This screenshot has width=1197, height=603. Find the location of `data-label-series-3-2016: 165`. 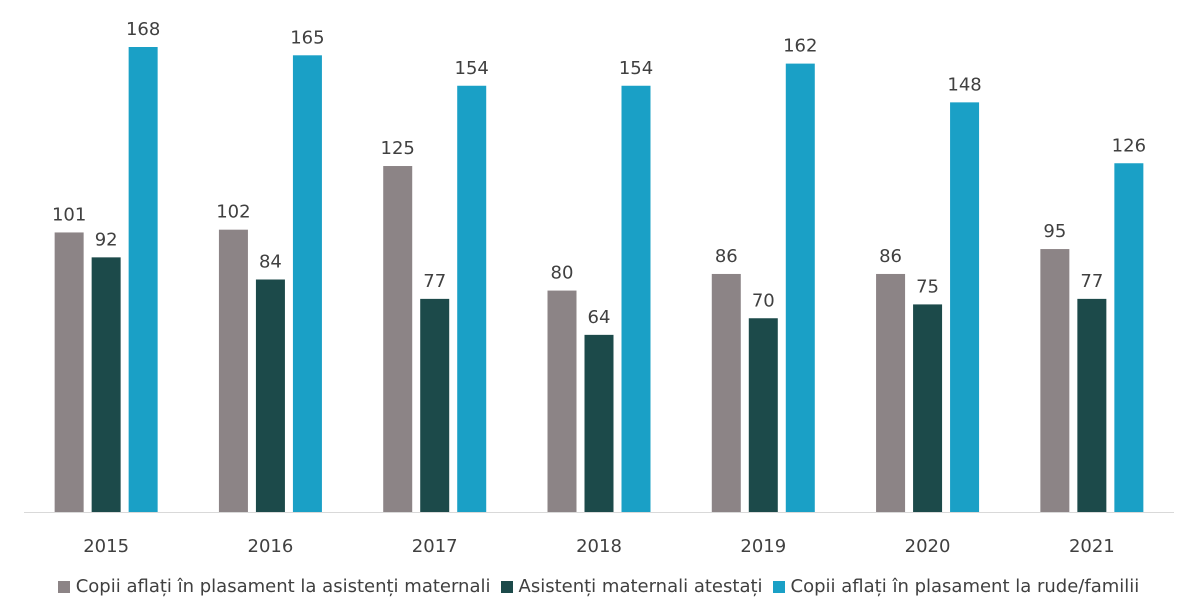

data-label-series-3-2016: 165 is located at coordinates (307, 37).